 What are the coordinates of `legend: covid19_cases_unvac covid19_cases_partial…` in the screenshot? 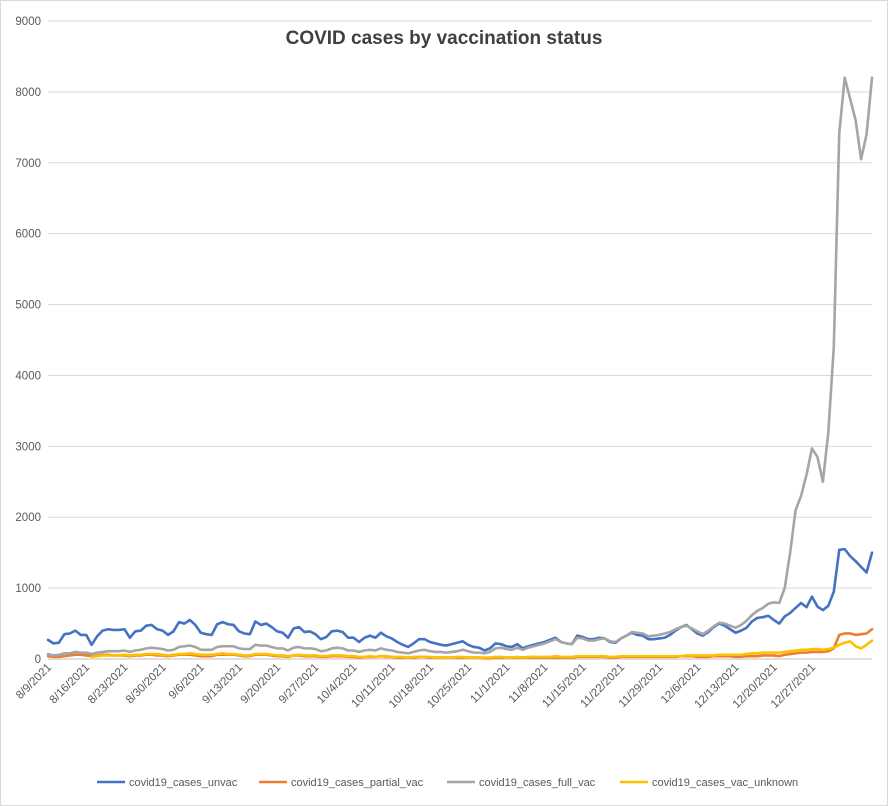 It's located at (447, 783).